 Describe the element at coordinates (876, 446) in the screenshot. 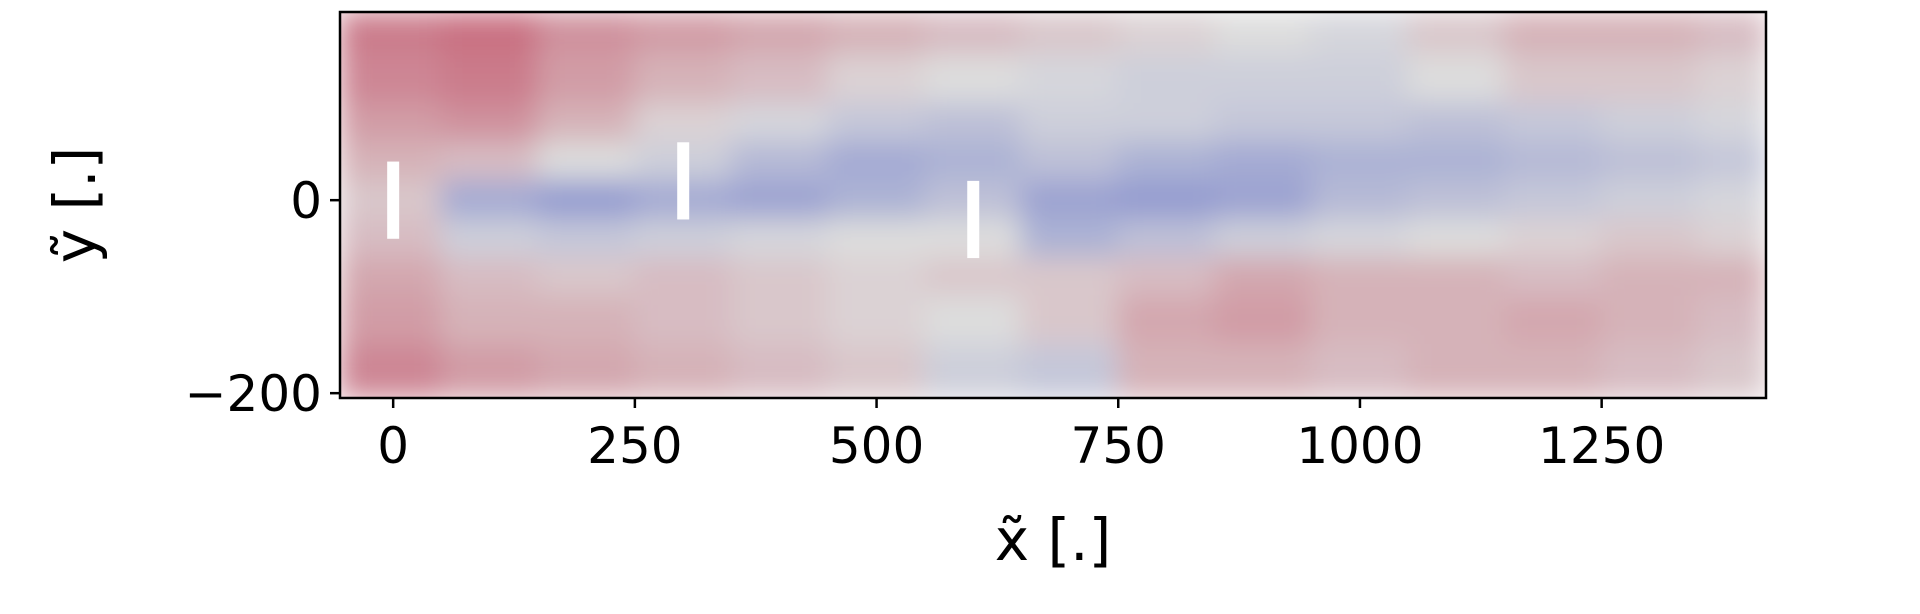

I see `x-tick-label: 500` at that location.